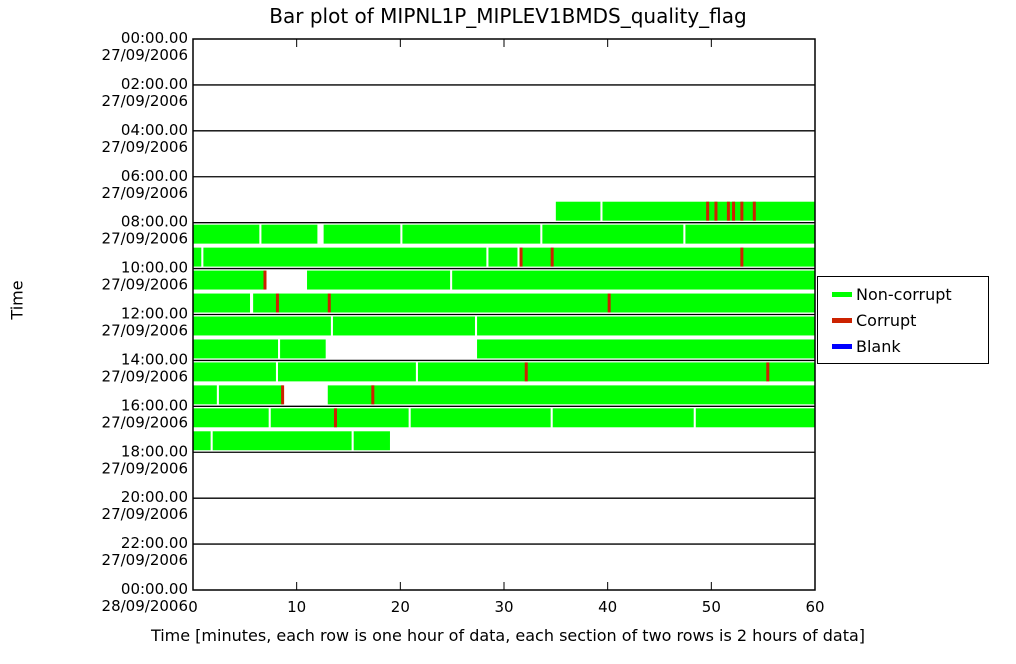  Describe the element at coordinates (814, 607) in the screenshot. I see `x-tick-label: 60` at that location.